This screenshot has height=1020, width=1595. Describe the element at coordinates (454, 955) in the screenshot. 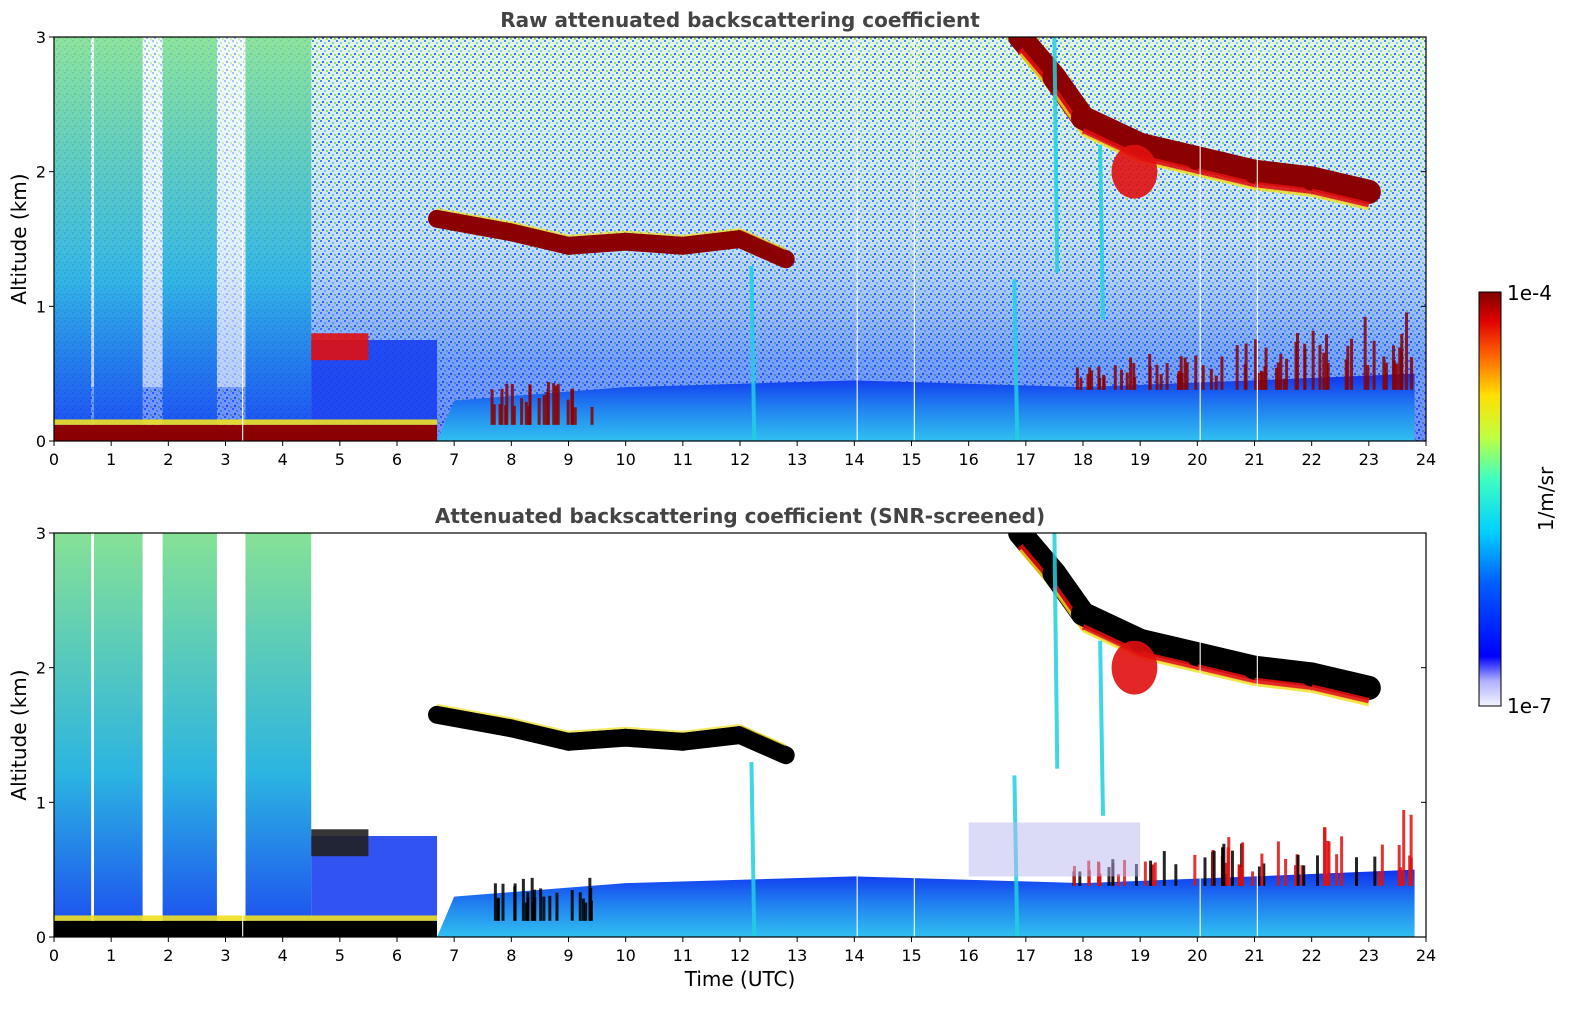

I see `x-tick-label: 7` at that location.